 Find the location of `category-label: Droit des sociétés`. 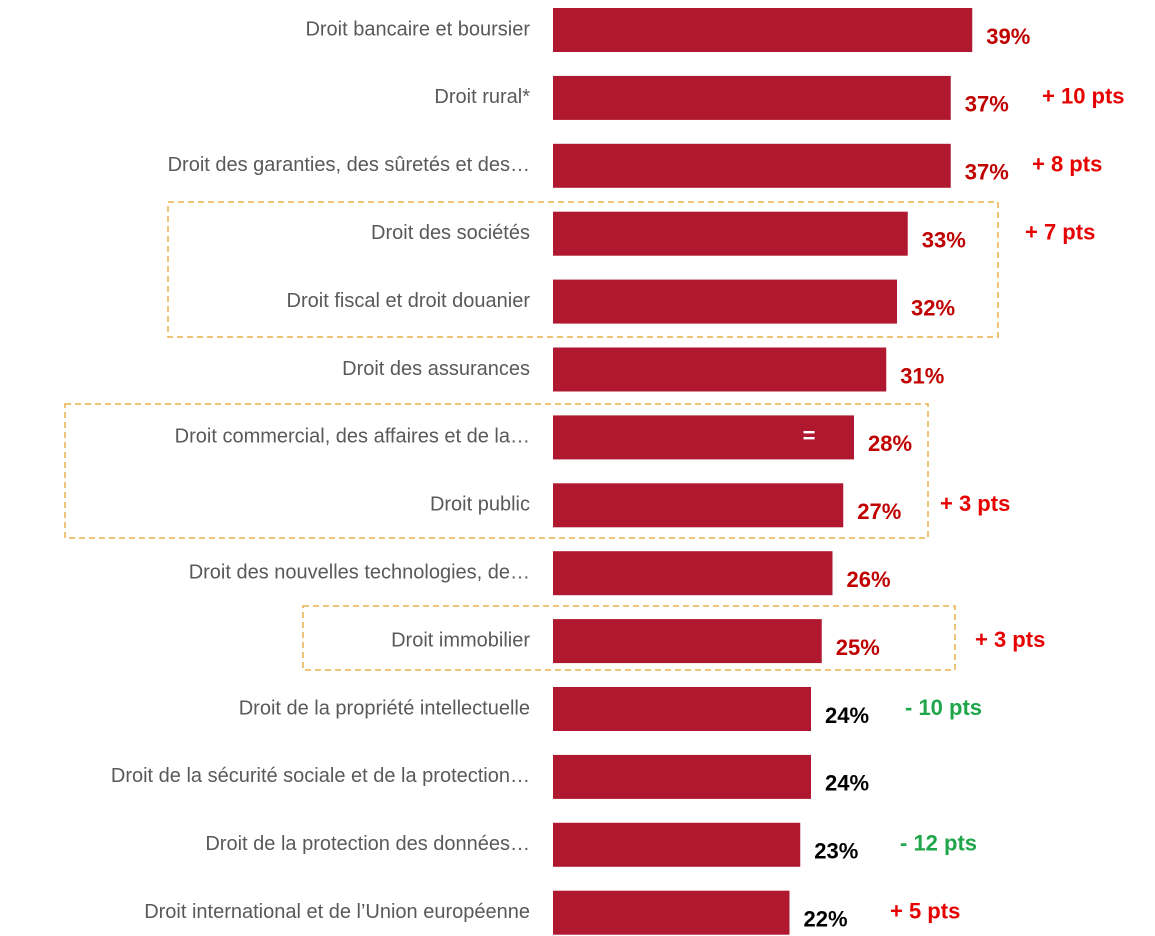

category-label: Droit des sociétés is located at coordinates (450, 233).